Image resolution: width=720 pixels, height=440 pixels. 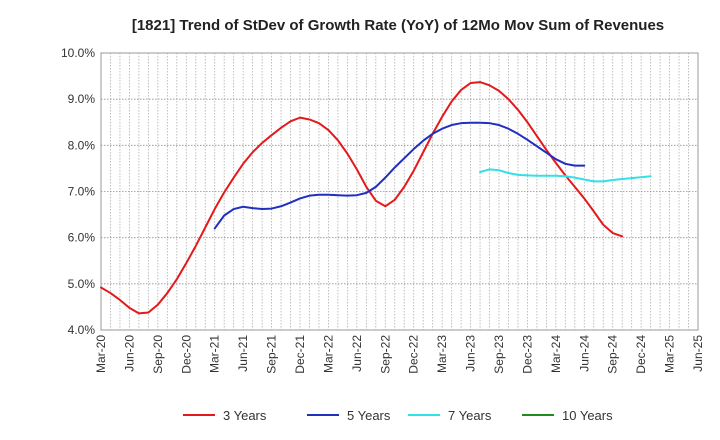 I want to click on legend-label: 5 Years, so click(x=369, y=415).